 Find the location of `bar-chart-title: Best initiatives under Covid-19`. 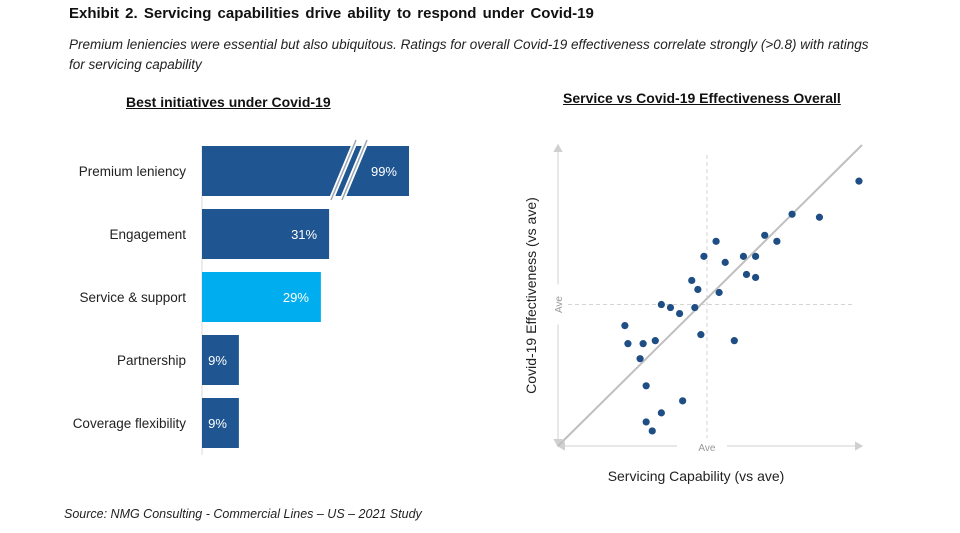

bar-chart-title: Best initiatives under Covid-19 is located at coordinates (228, 102).